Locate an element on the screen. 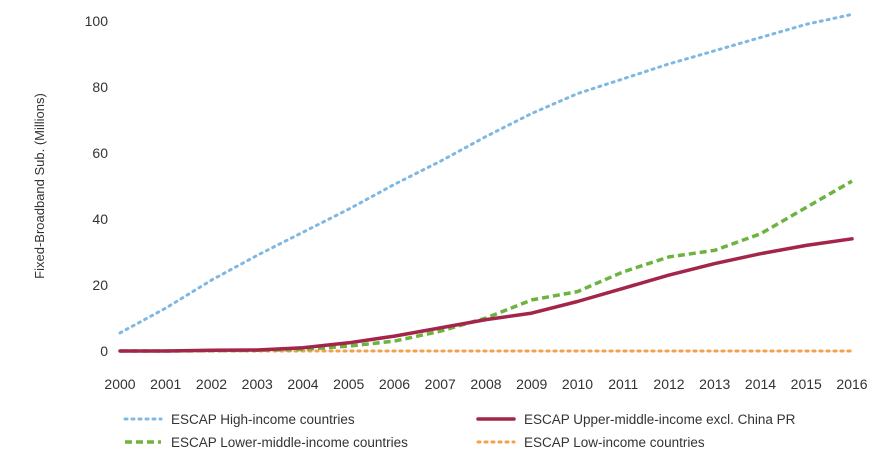  x-tick-label: 2010 is located at coordinates (577, 384).